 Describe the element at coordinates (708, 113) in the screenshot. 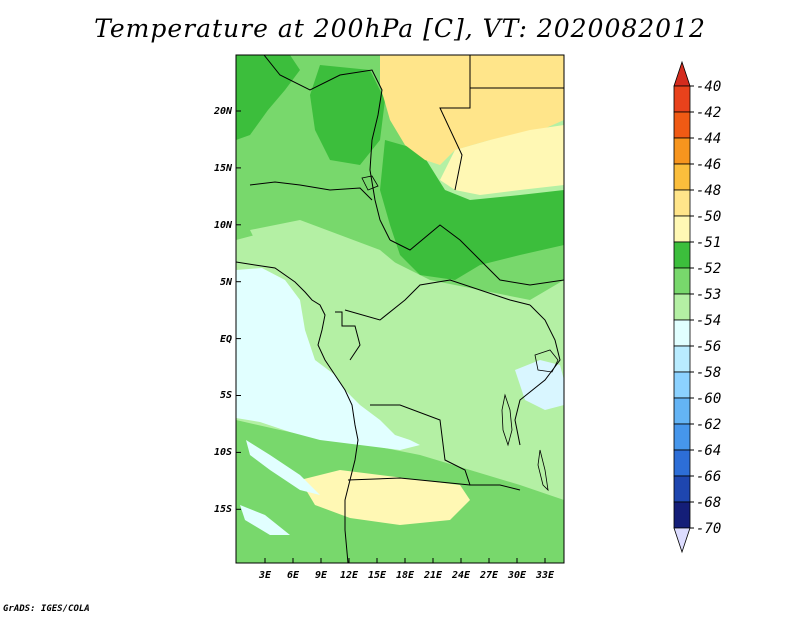

I see `colorbar-label: -42` at that location.